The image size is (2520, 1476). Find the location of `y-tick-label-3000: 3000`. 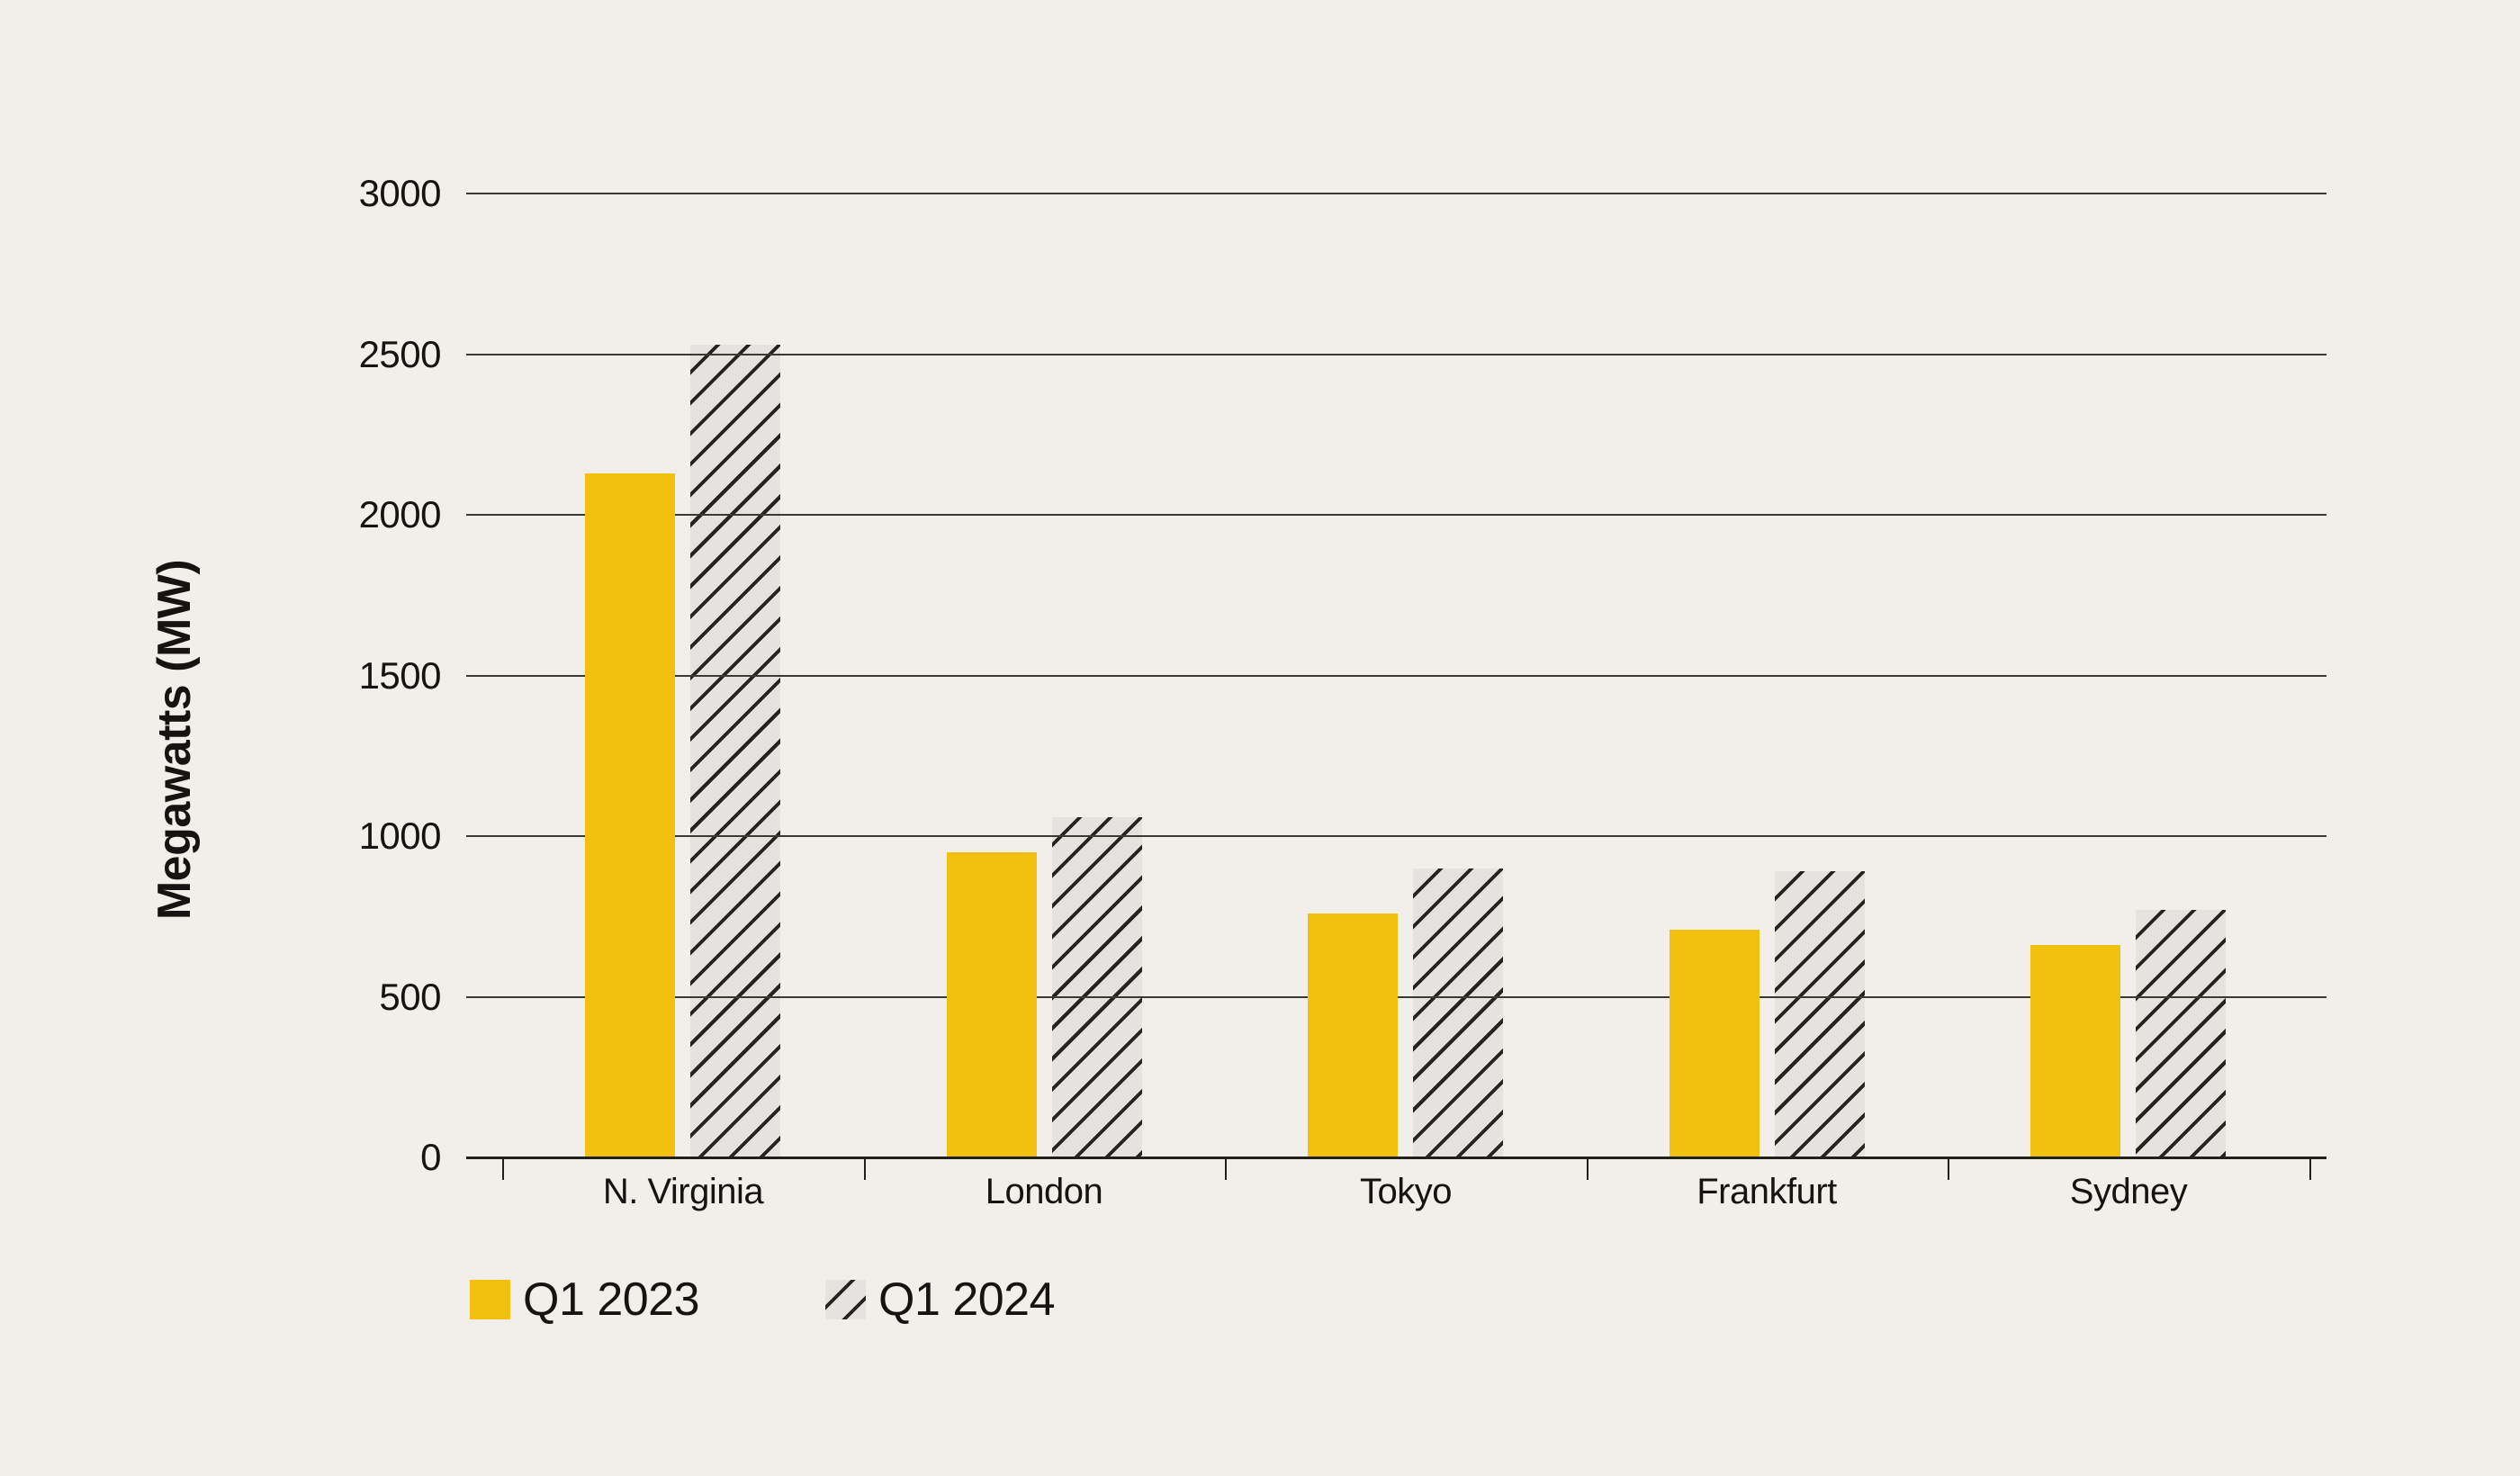

y-tick-label-3000: 3000 is located at coordinates (400, 193).